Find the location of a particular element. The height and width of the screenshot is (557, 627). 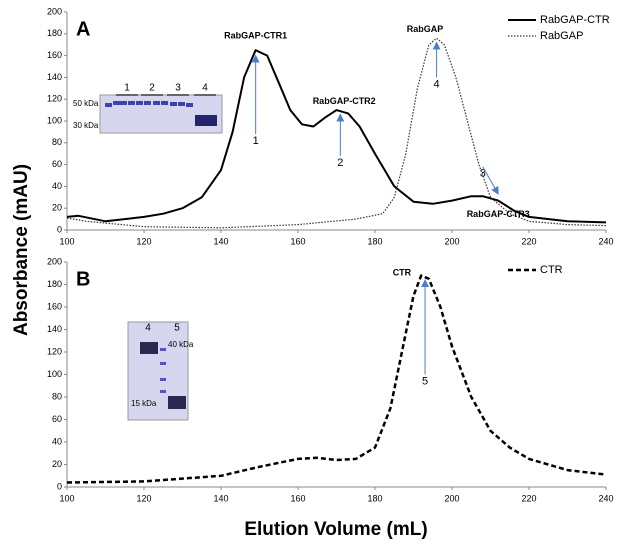

arrow-label: 3 is located at coordinates (483, 174).